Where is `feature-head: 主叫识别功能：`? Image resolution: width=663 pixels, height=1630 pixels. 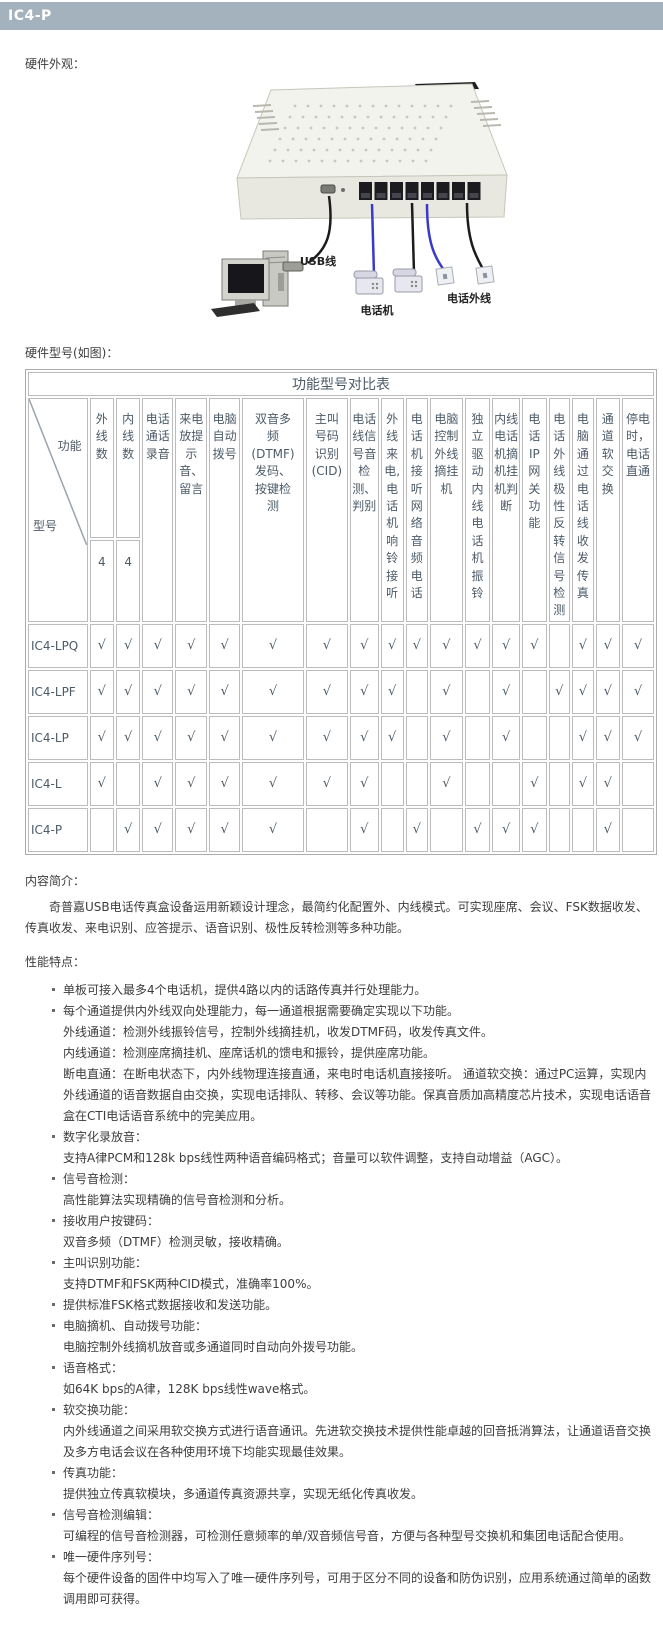
feature-head: 主叫识别功能： is located at coordinates (105, 1262).